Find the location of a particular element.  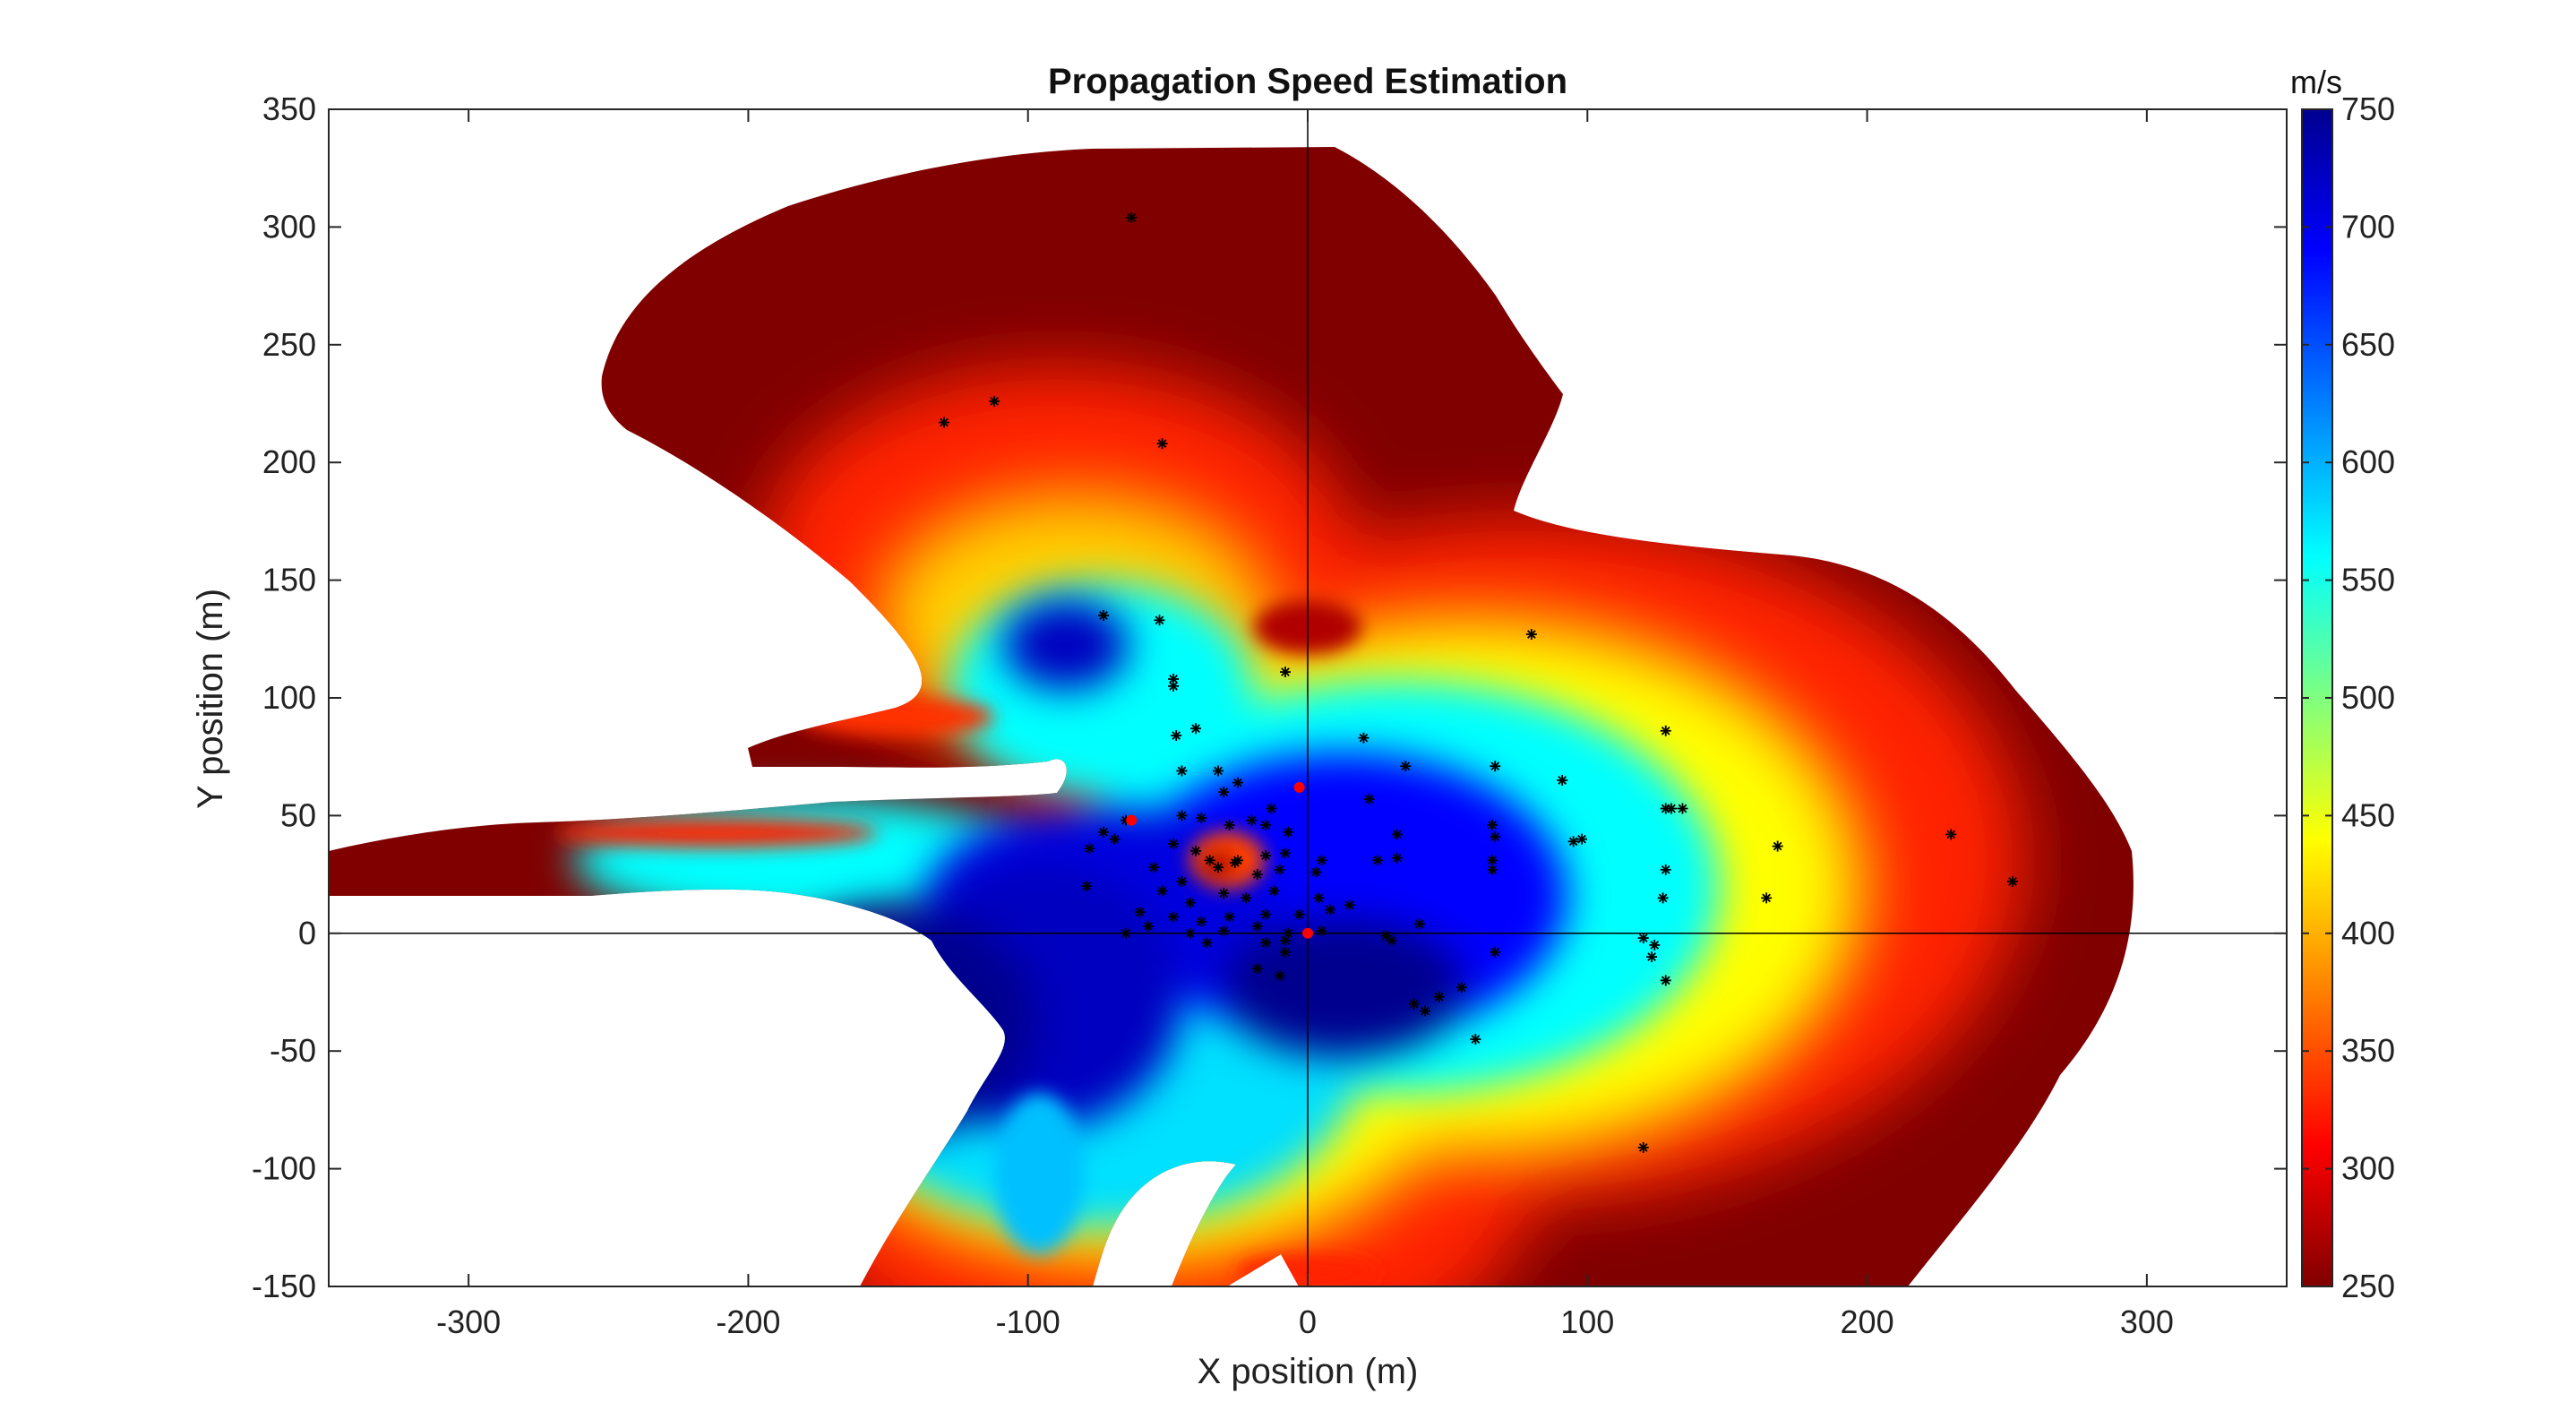

highlight-point is located at coordinates (1132, 820).